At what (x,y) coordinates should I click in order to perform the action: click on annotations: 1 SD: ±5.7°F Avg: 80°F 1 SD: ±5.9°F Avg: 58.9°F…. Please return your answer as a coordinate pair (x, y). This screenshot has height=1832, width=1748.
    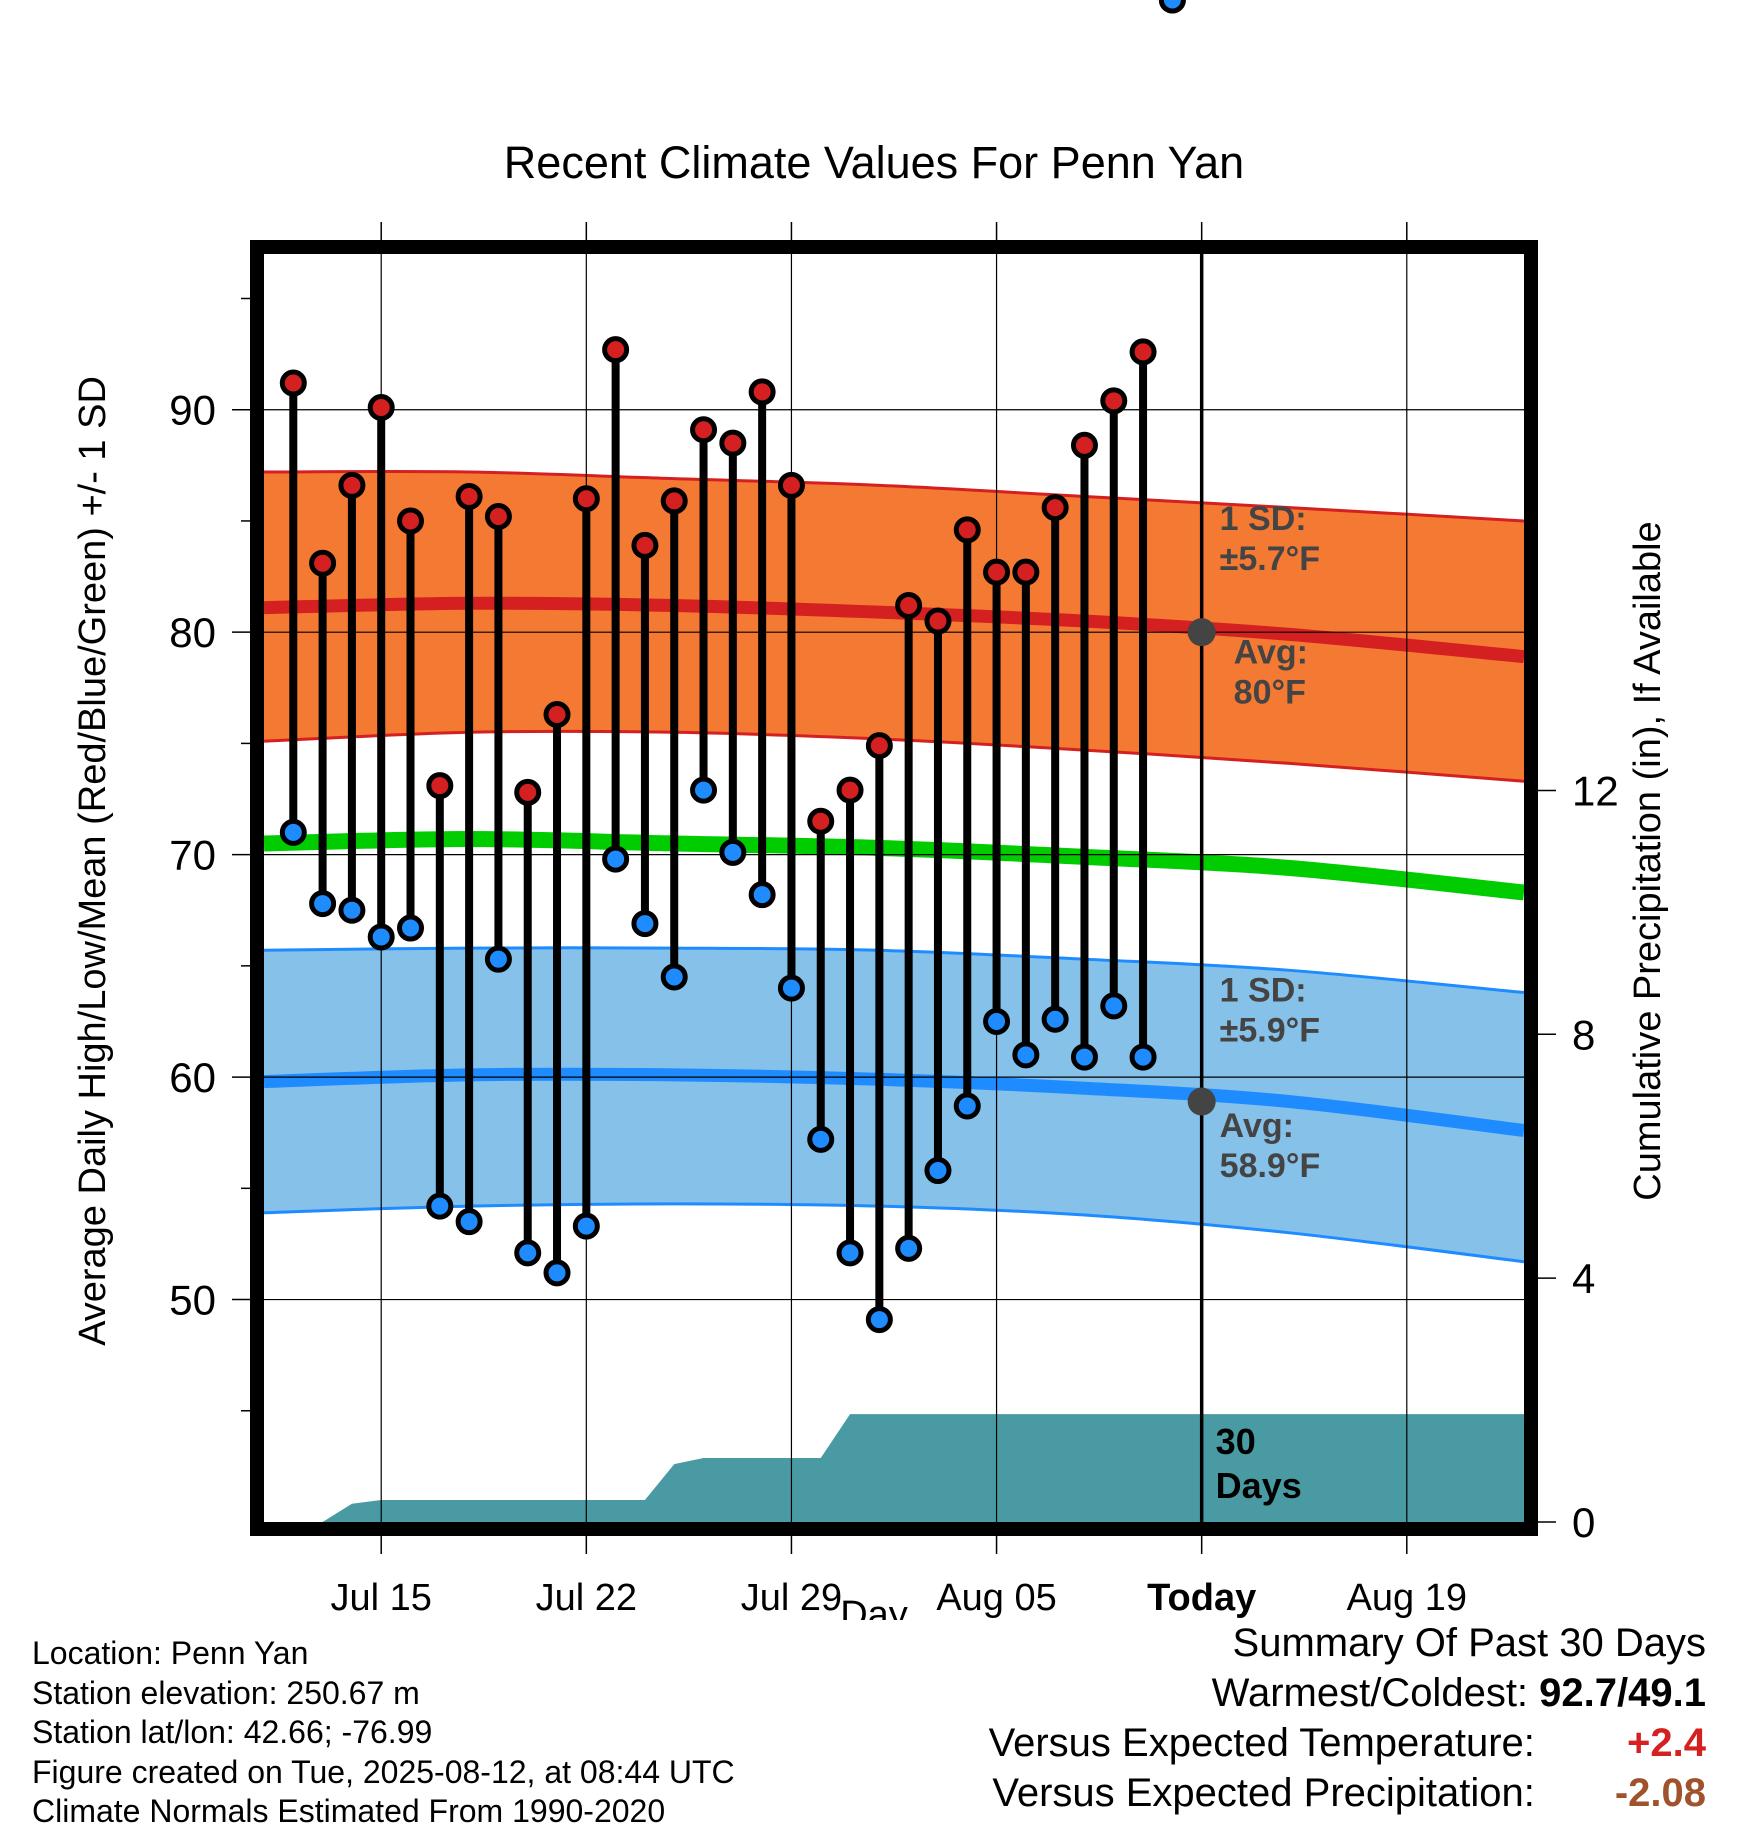
    Looking at the image, I should click on (1253, 1003).